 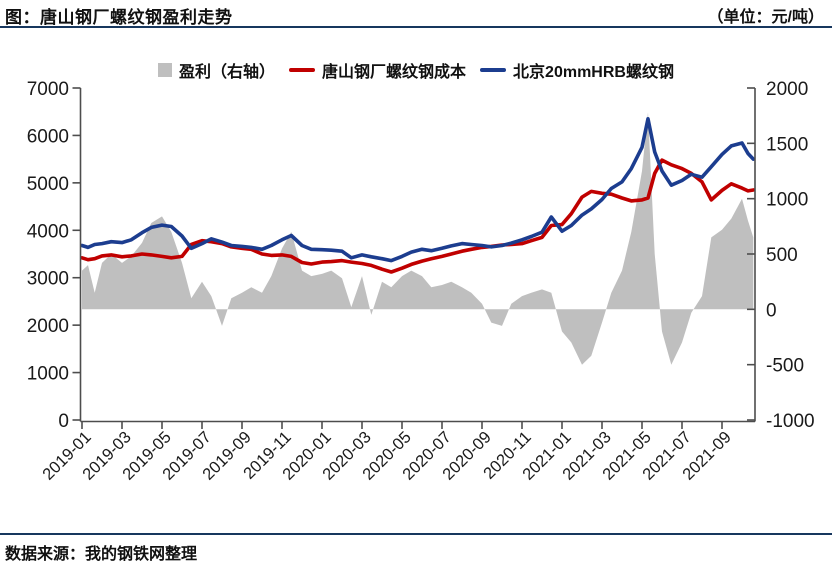 I want to click on unit-label: （单位：元/吨）, so click(x=765, y=17).